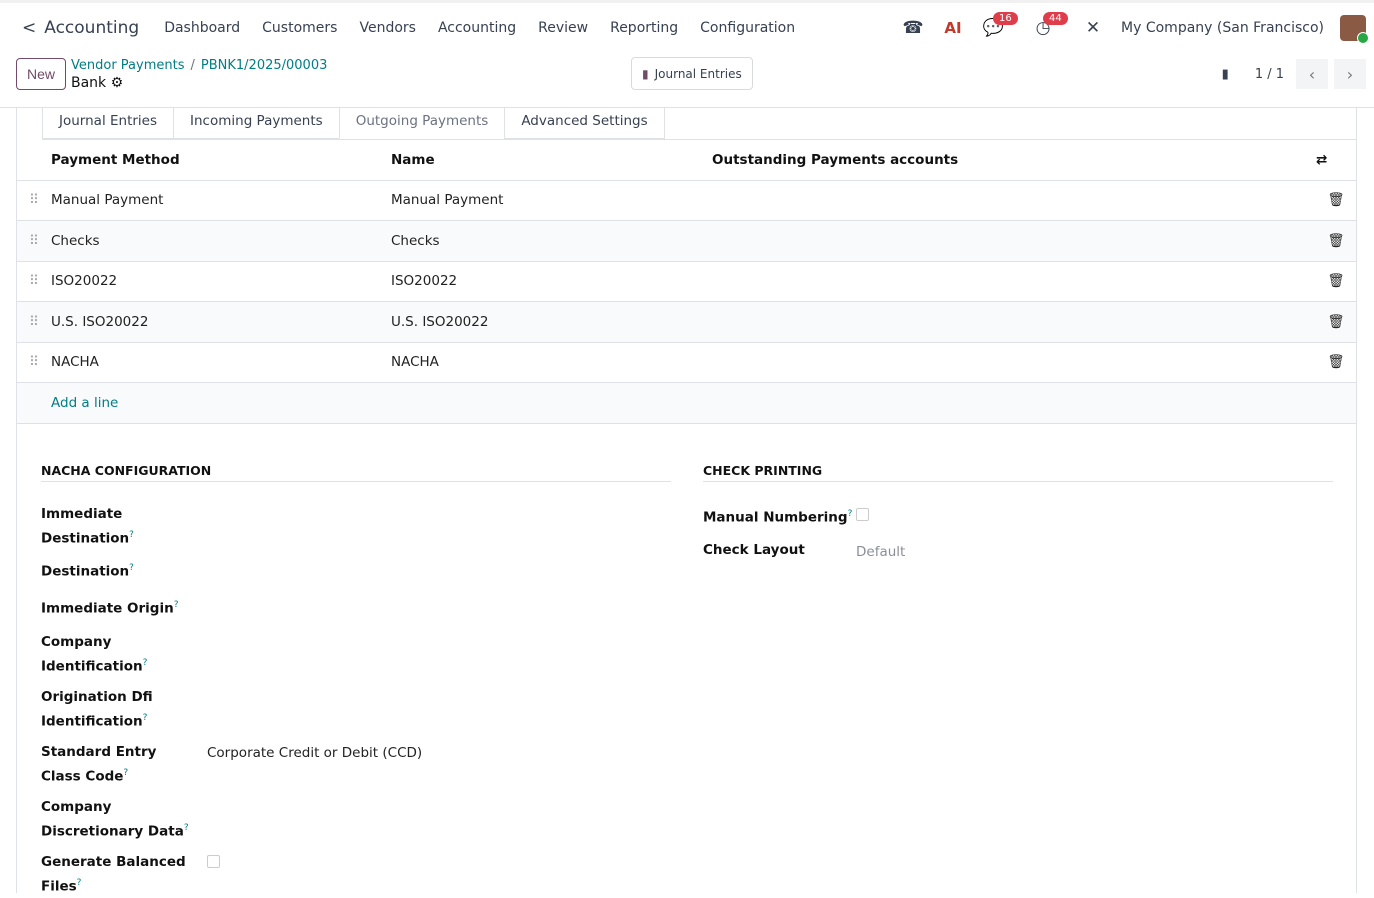 The height and width of the screenshot is (898, 1374). What do you see at coordinates (221, 362) in the screenshot?
I see `payment-method-cell: NACHA` at bounding box center [221, 362].